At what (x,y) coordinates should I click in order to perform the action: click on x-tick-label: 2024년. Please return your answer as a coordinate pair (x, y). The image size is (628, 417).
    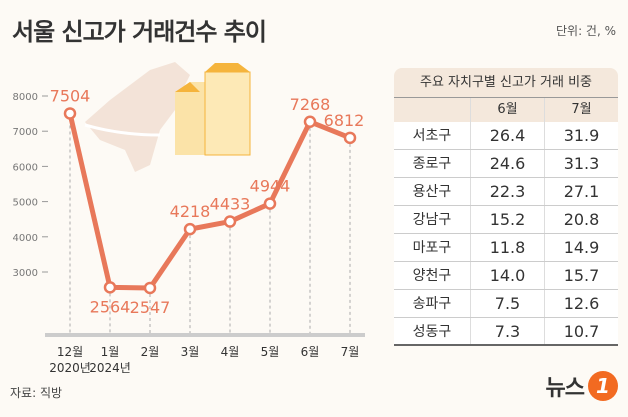
    Looking at the image, I should click on (110, 368).